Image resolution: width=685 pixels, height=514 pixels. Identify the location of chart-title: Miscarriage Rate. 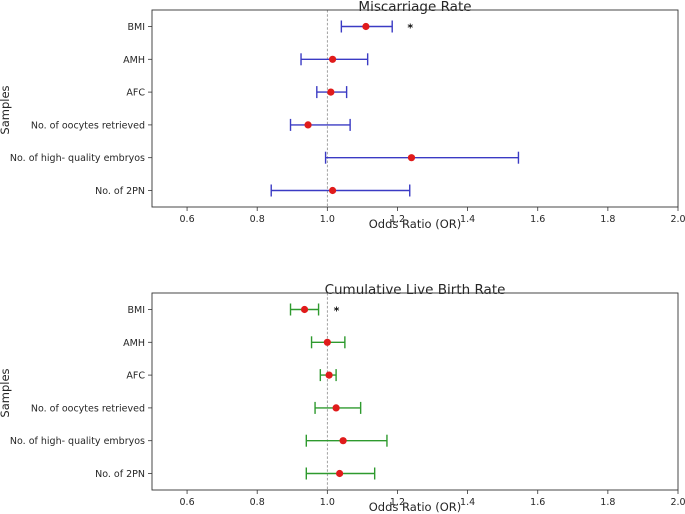
(414, 7).